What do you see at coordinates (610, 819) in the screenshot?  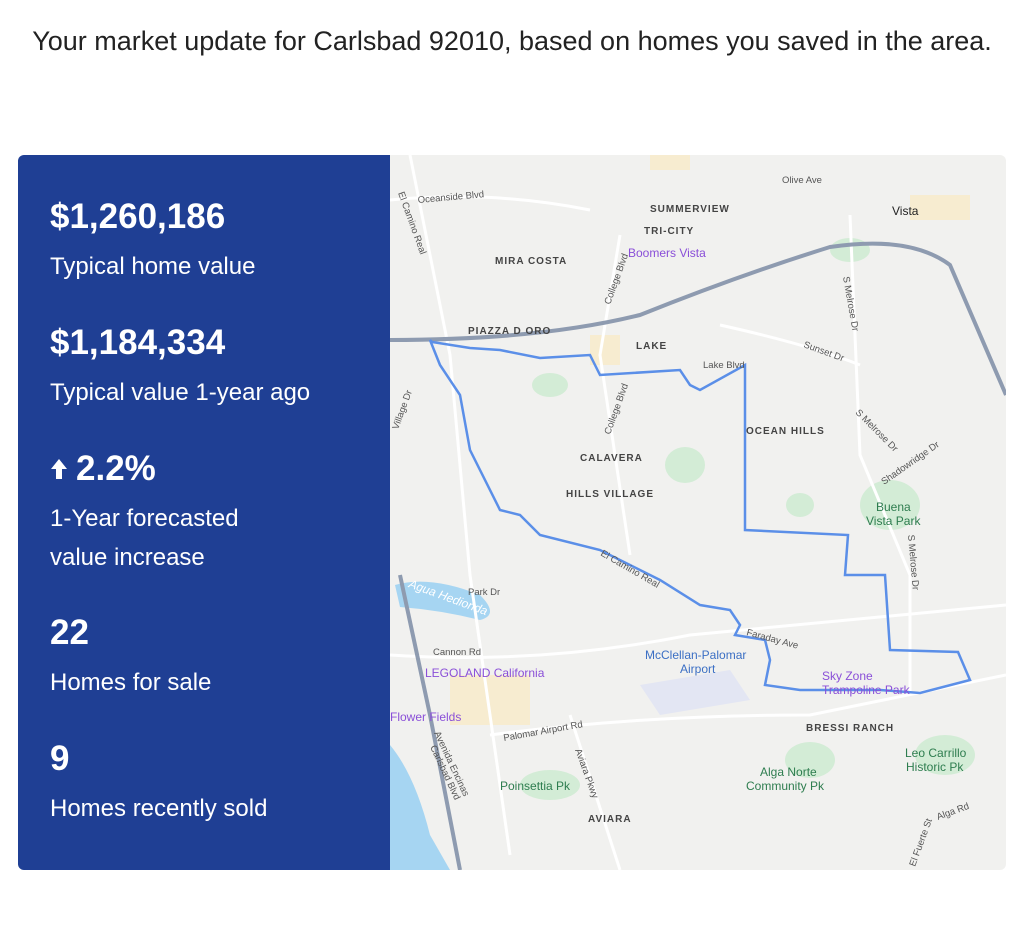 I see `map-label: AVIARA` at bounding box center [610, 819].